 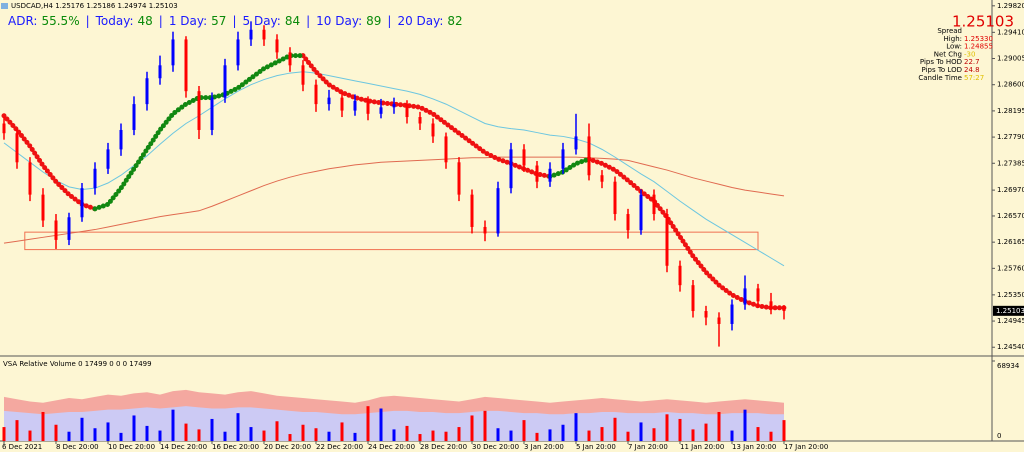 I want to click on y-tick-label: 1.29410, so click(x=1010, y=32).